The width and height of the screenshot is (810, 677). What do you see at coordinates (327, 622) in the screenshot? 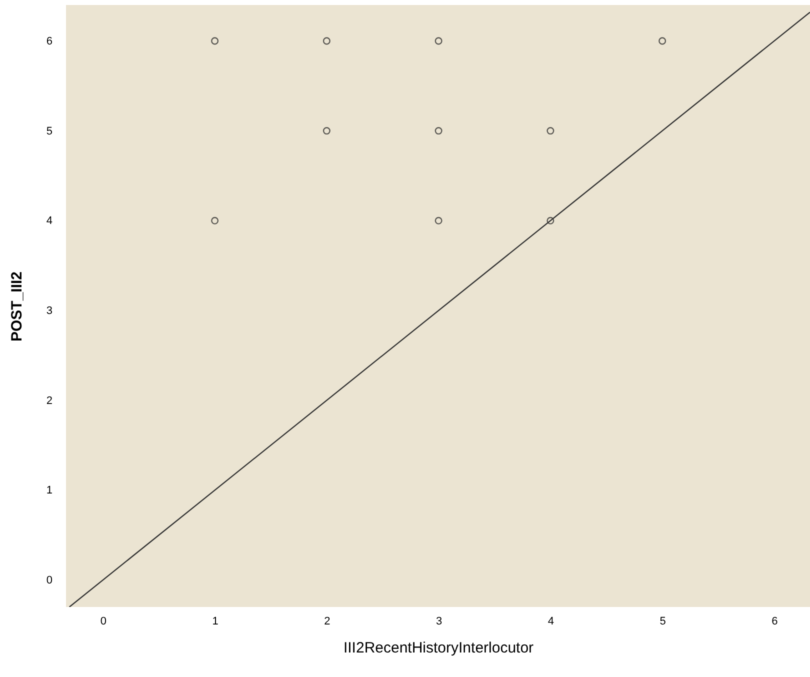
I see `x-tick-label: 2` at bounding box center [327, 622].